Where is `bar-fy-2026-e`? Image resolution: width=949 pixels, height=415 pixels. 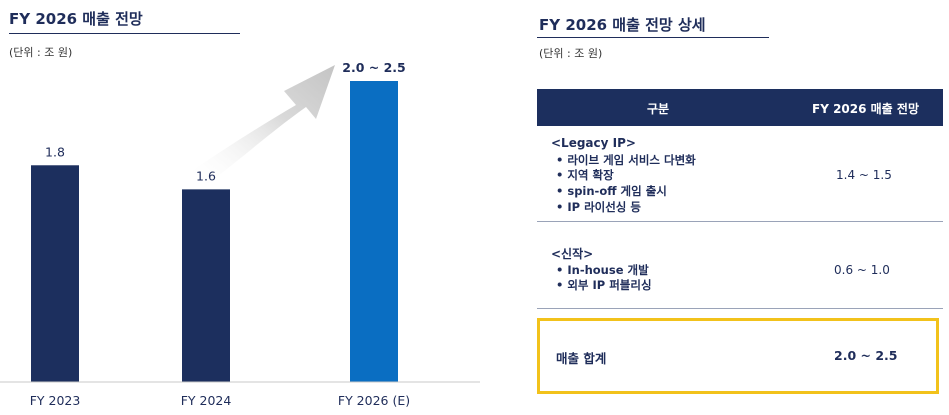
bar-fy-2026-e is located at coordinates (374, 231).